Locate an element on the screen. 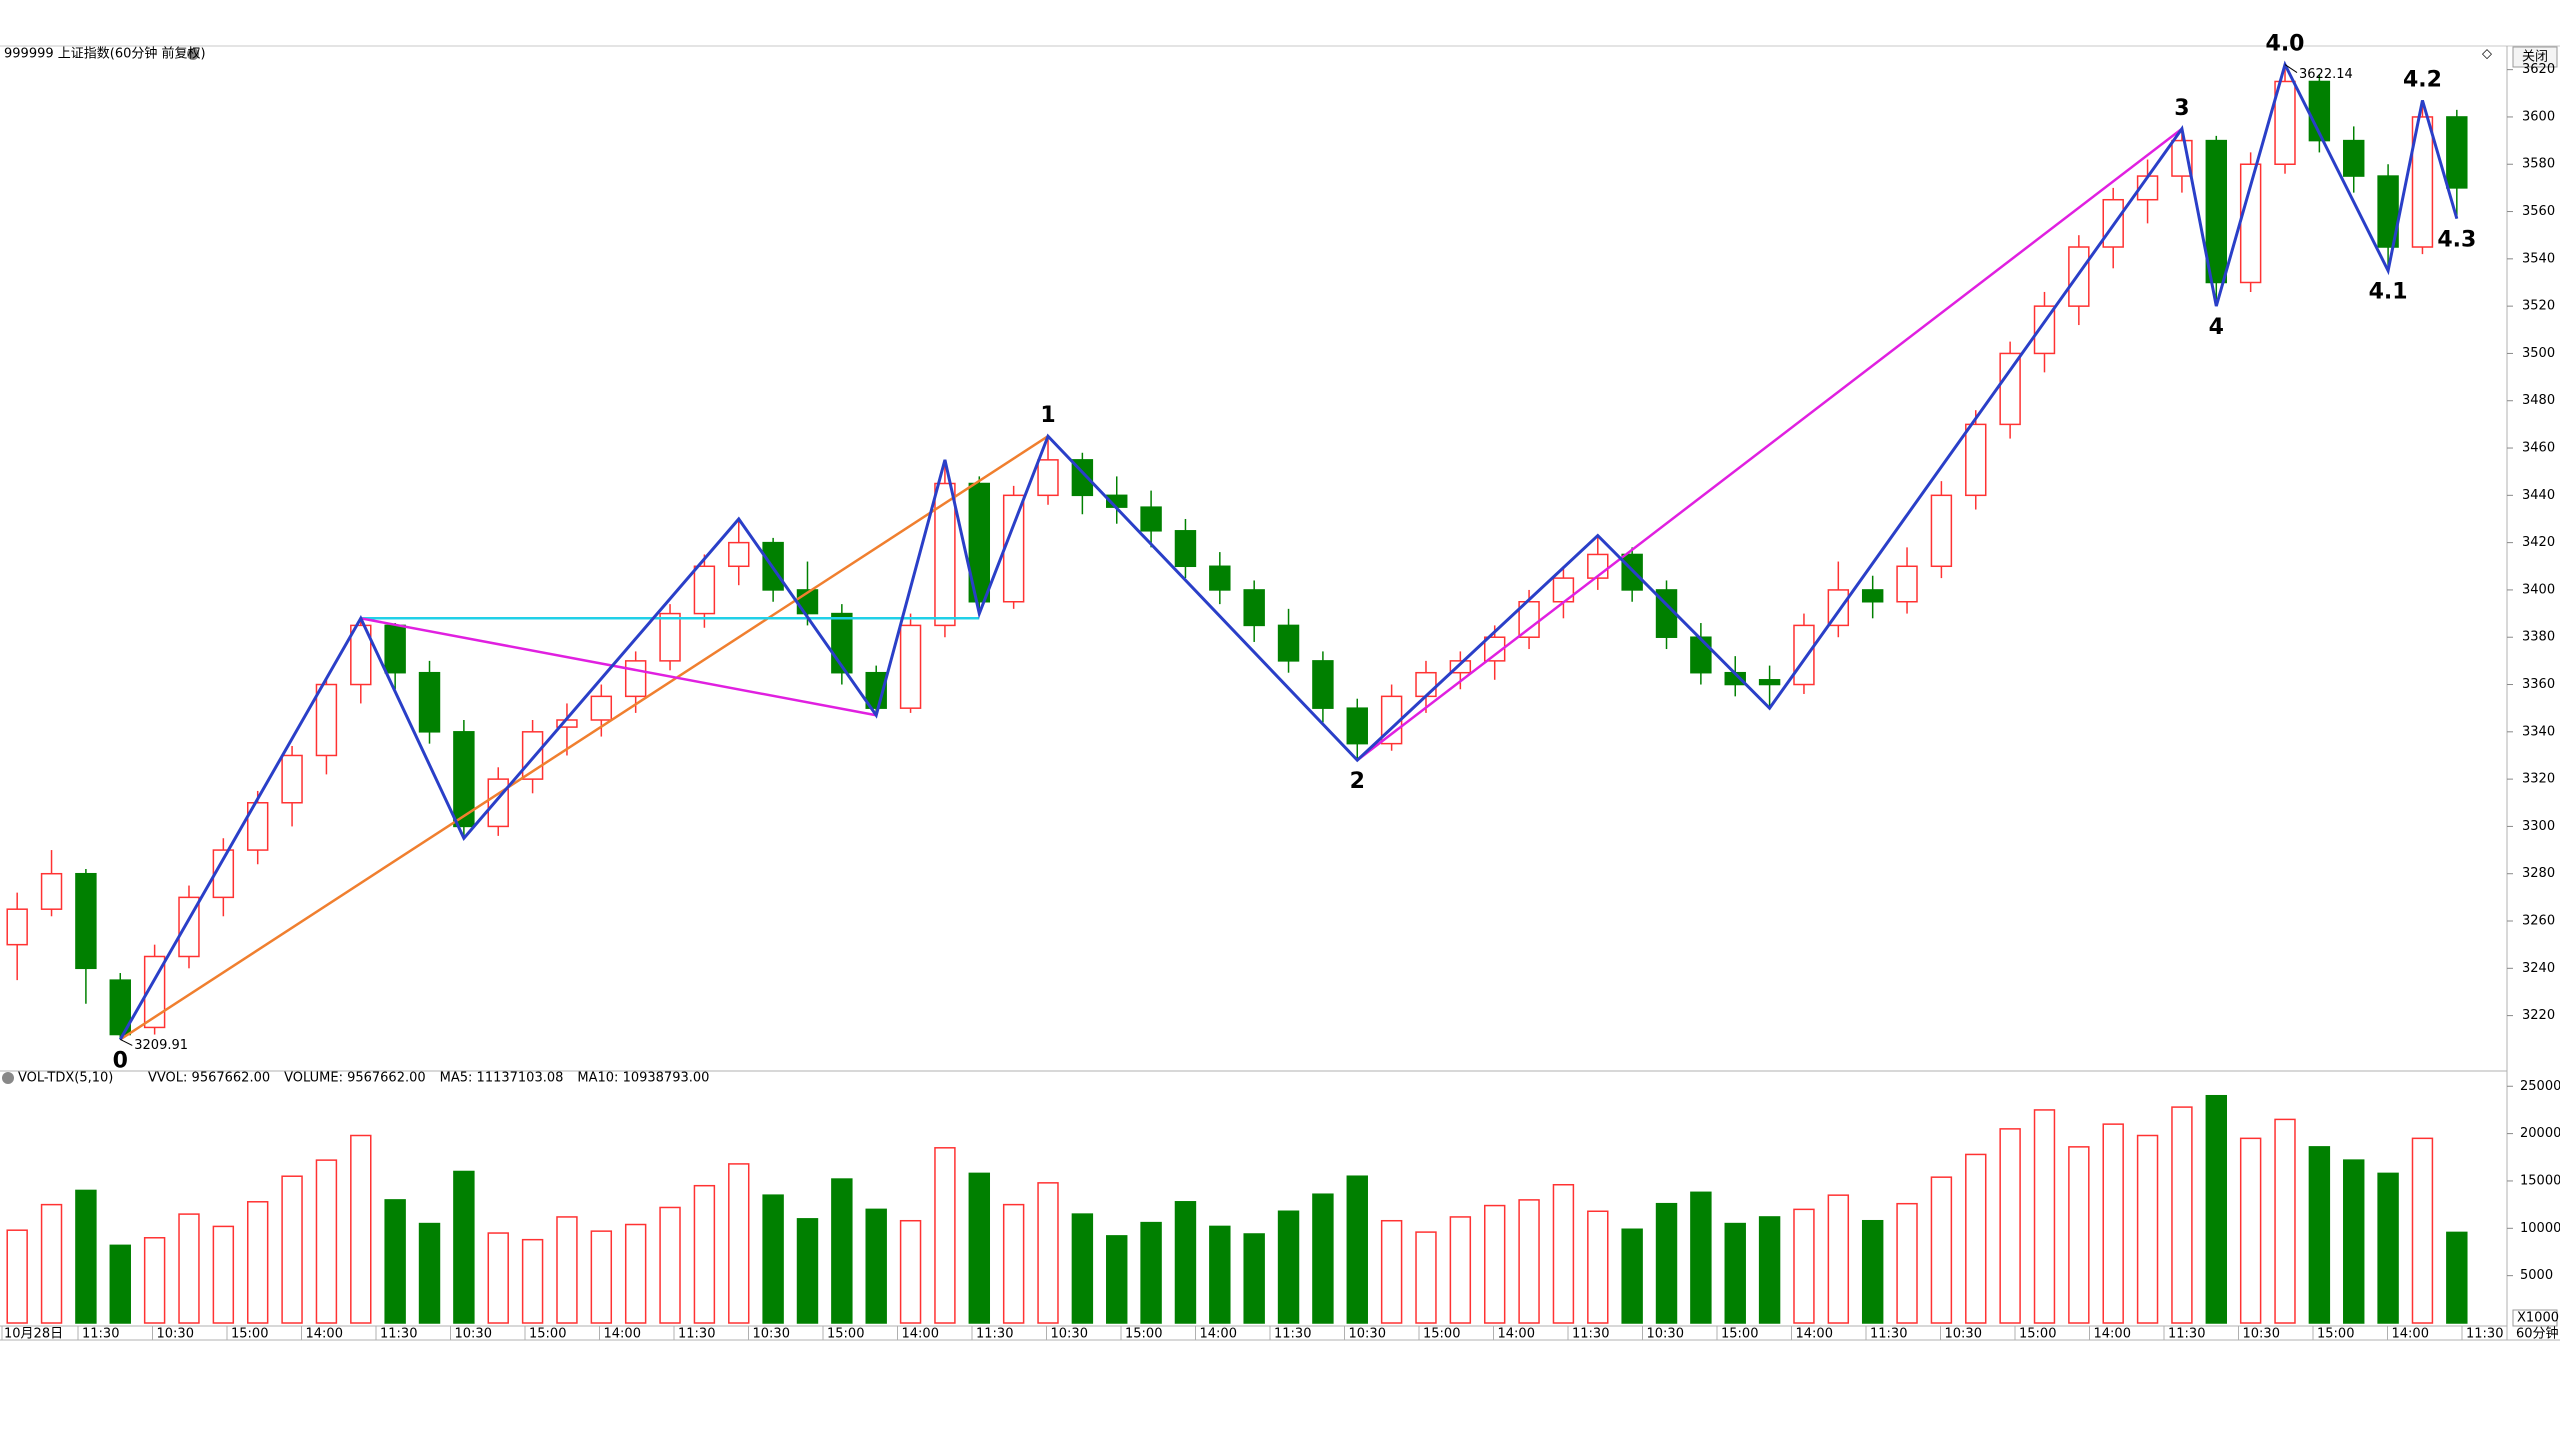 The width and height of the screenshot is (2560, 1440). x-tick-label: 10月28日 is located at coordinates (33, 1334).